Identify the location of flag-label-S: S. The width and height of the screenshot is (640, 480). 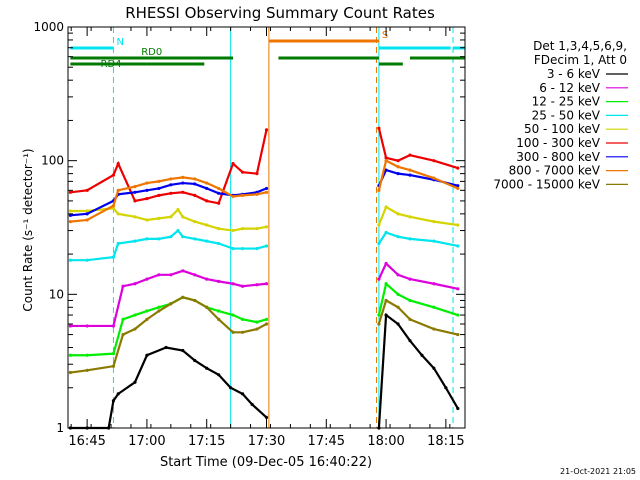
(385, 35).